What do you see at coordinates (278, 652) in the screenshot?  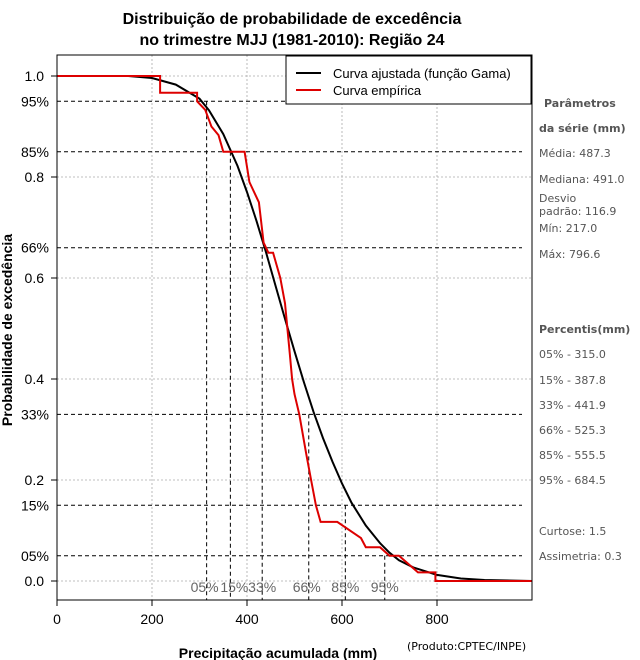 I see `x-axis-label: Precipitação acumulada (mm)` at bounding box center [278, 652].